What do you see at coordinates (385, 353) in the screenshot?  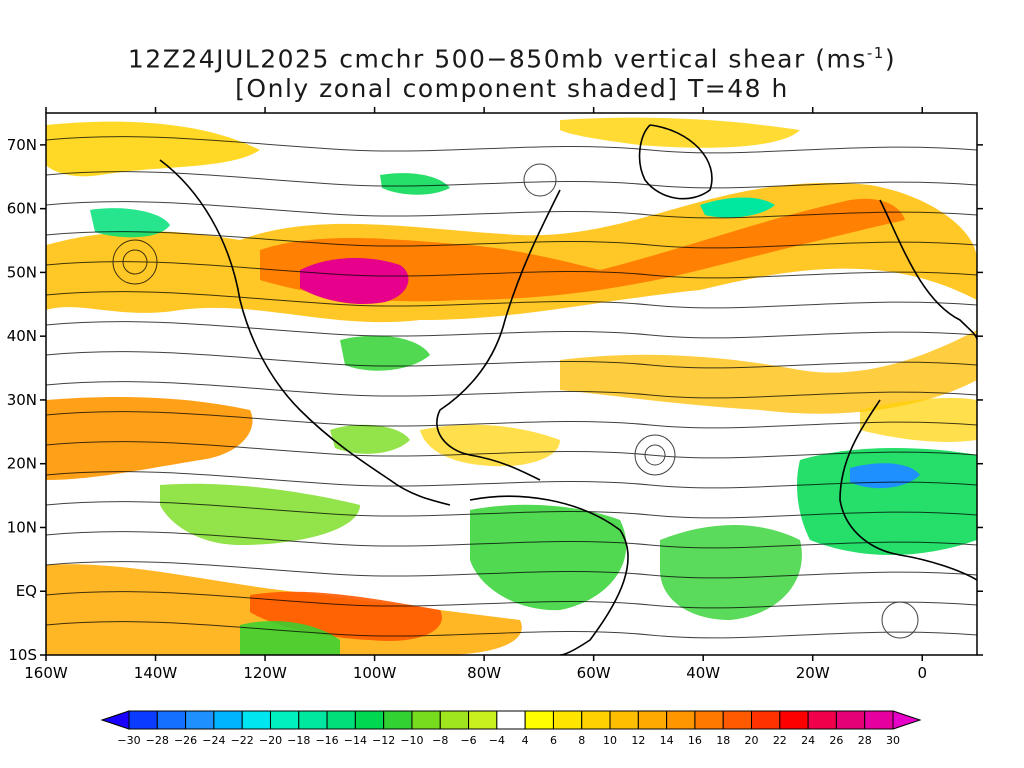 I see `easterly-shear-southern-us` at bounding box center [385, 353].